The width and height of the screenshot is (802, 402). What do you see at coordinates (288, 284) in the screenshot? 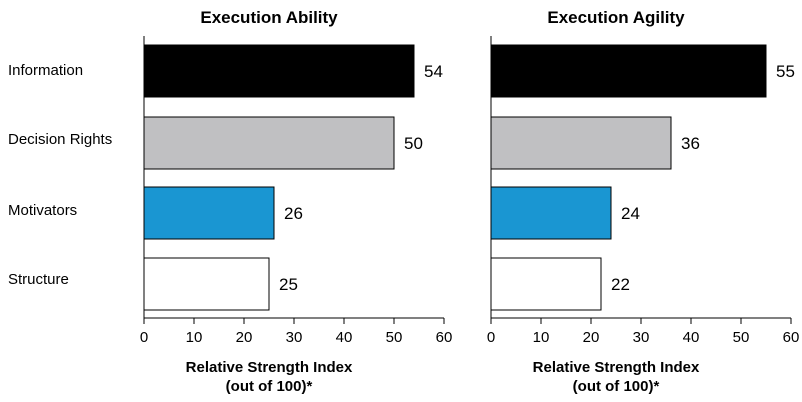
I see `bar-value-label: 25` at bounding box center [288, 284].